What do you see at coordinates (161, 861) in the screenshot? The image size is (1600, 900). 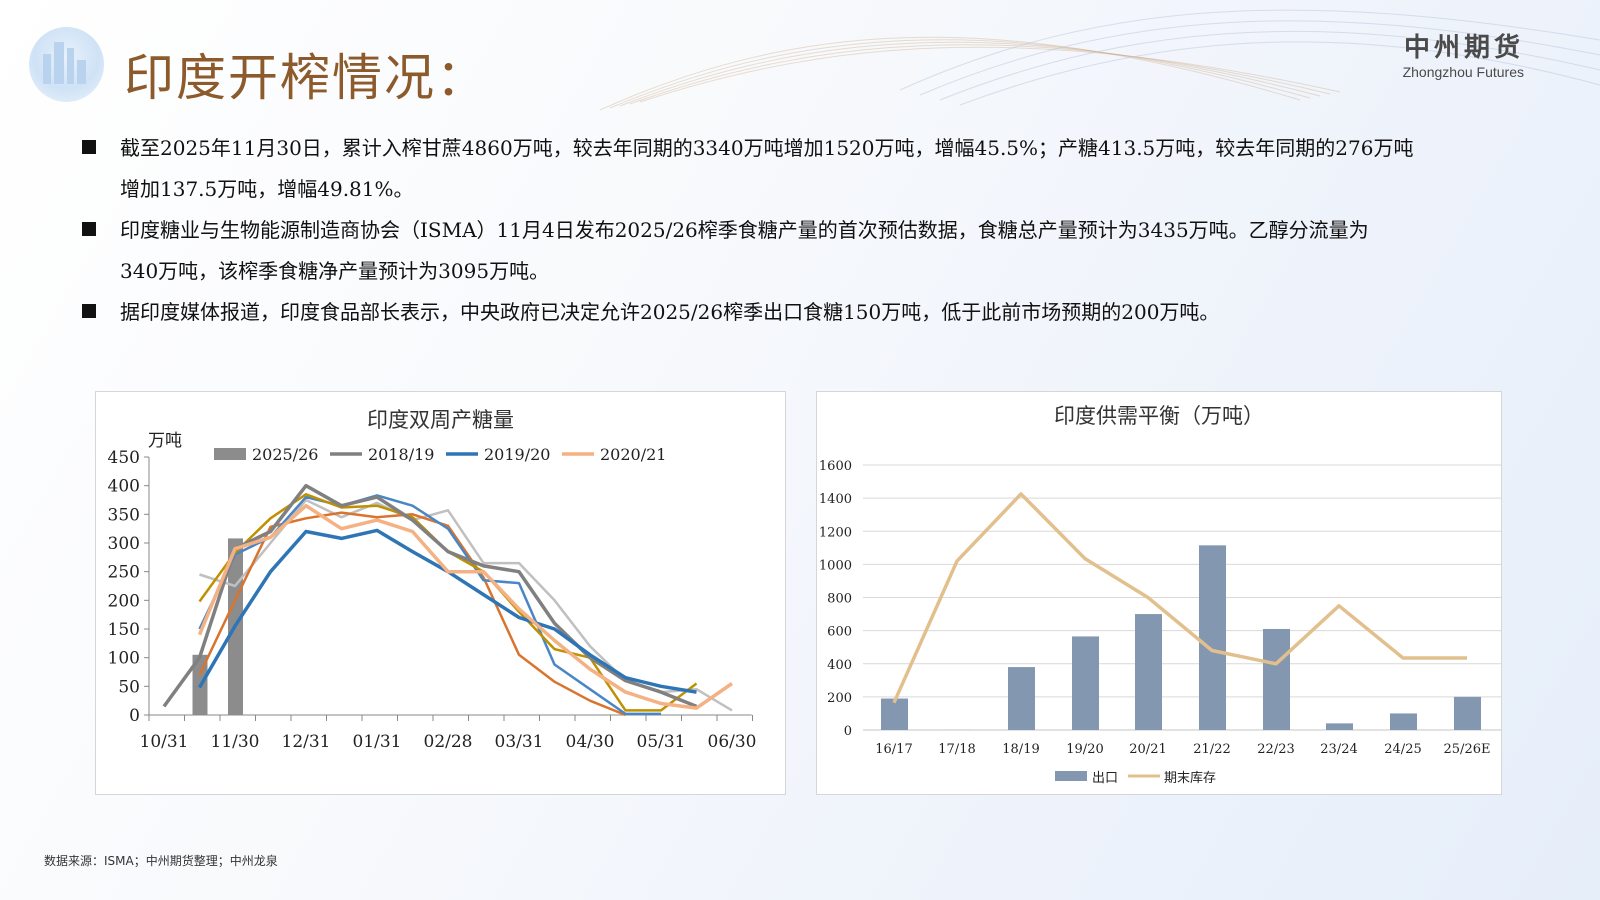 I see `data-source-note: 数据来源：ISMA；中州期货整理；中州龙泉` at bounding box center [161, 861].